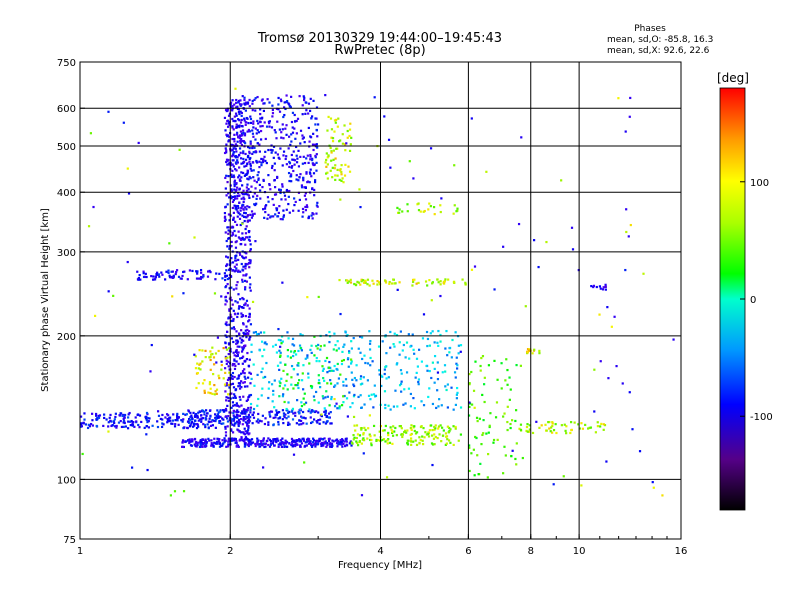  Describe the element at coordinates (66, 193) in the screenshot. I see `y-tick-label: 400` at that location.